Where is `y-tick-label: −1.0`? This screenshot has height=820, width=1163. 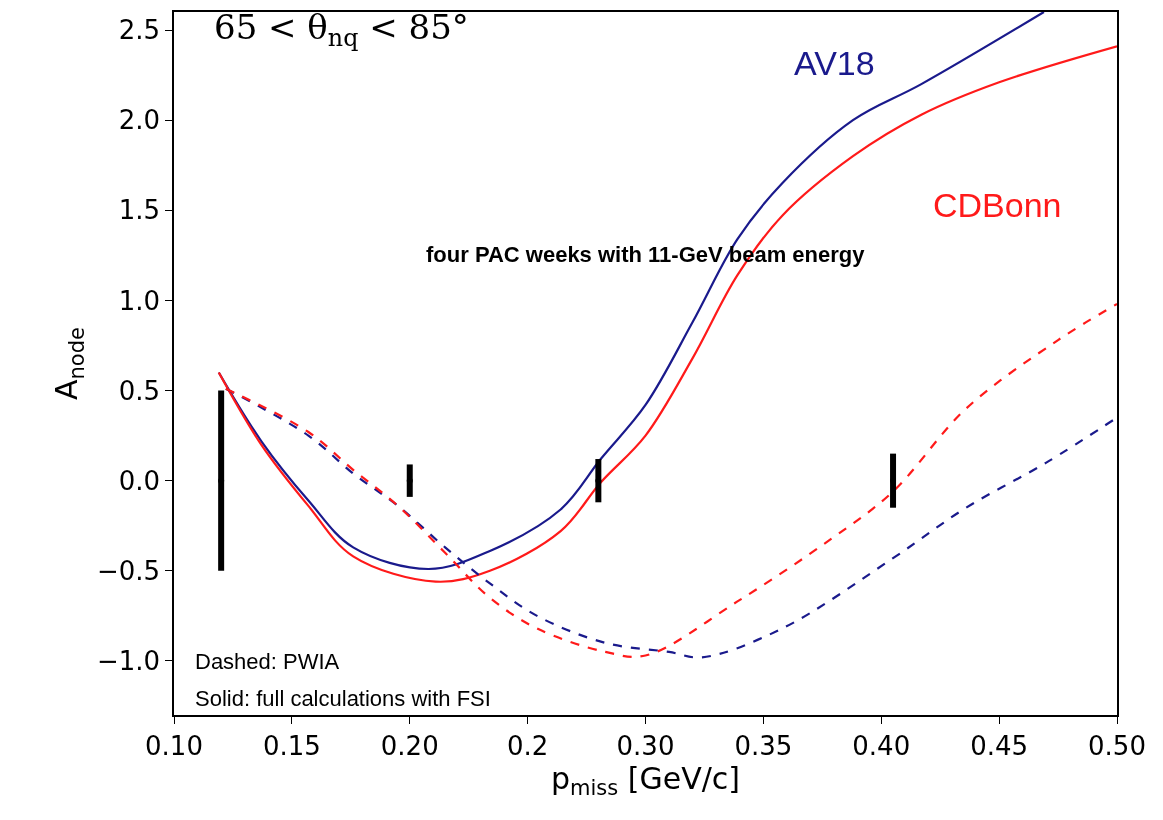 y-tick-label: −1.0 is located at coordinates (128, 661).